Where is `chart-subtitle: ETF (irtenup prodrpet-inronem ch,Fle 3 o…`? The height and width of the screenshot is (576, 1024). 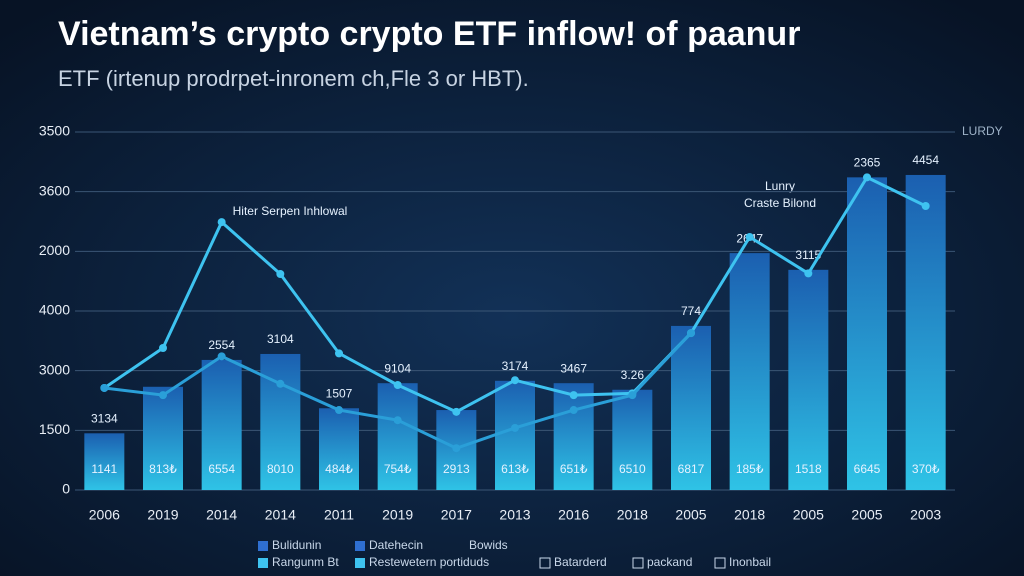
chart-subtitle: ETF (irtenup prodrpet-inronem ch,Fle 3 o… is located at coordinates (293, 78).